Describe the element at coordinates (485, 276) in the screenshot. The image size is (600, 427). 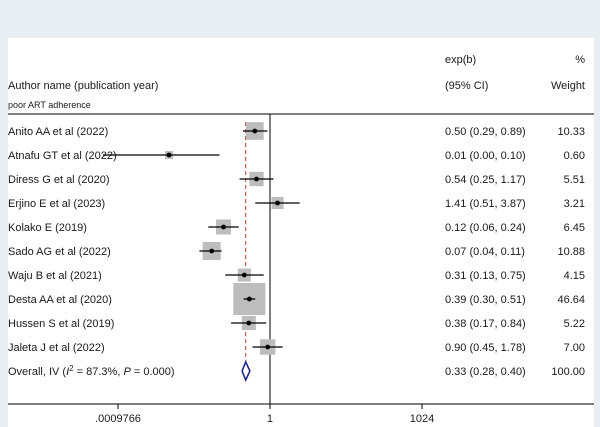
I see `ci-value: 0.31 (0.13, 0.75)` at that location.